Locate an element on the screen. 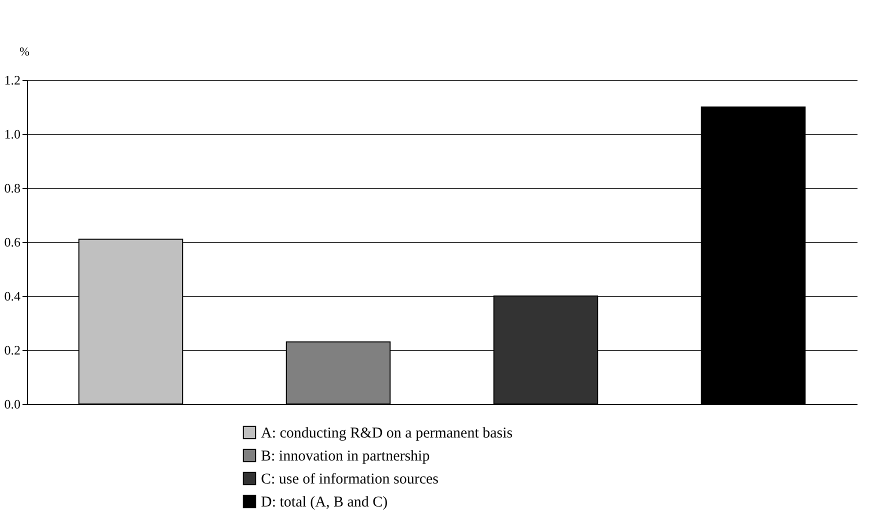  legend-label: B: innovation in partnership is located at coordinates (345, 456).